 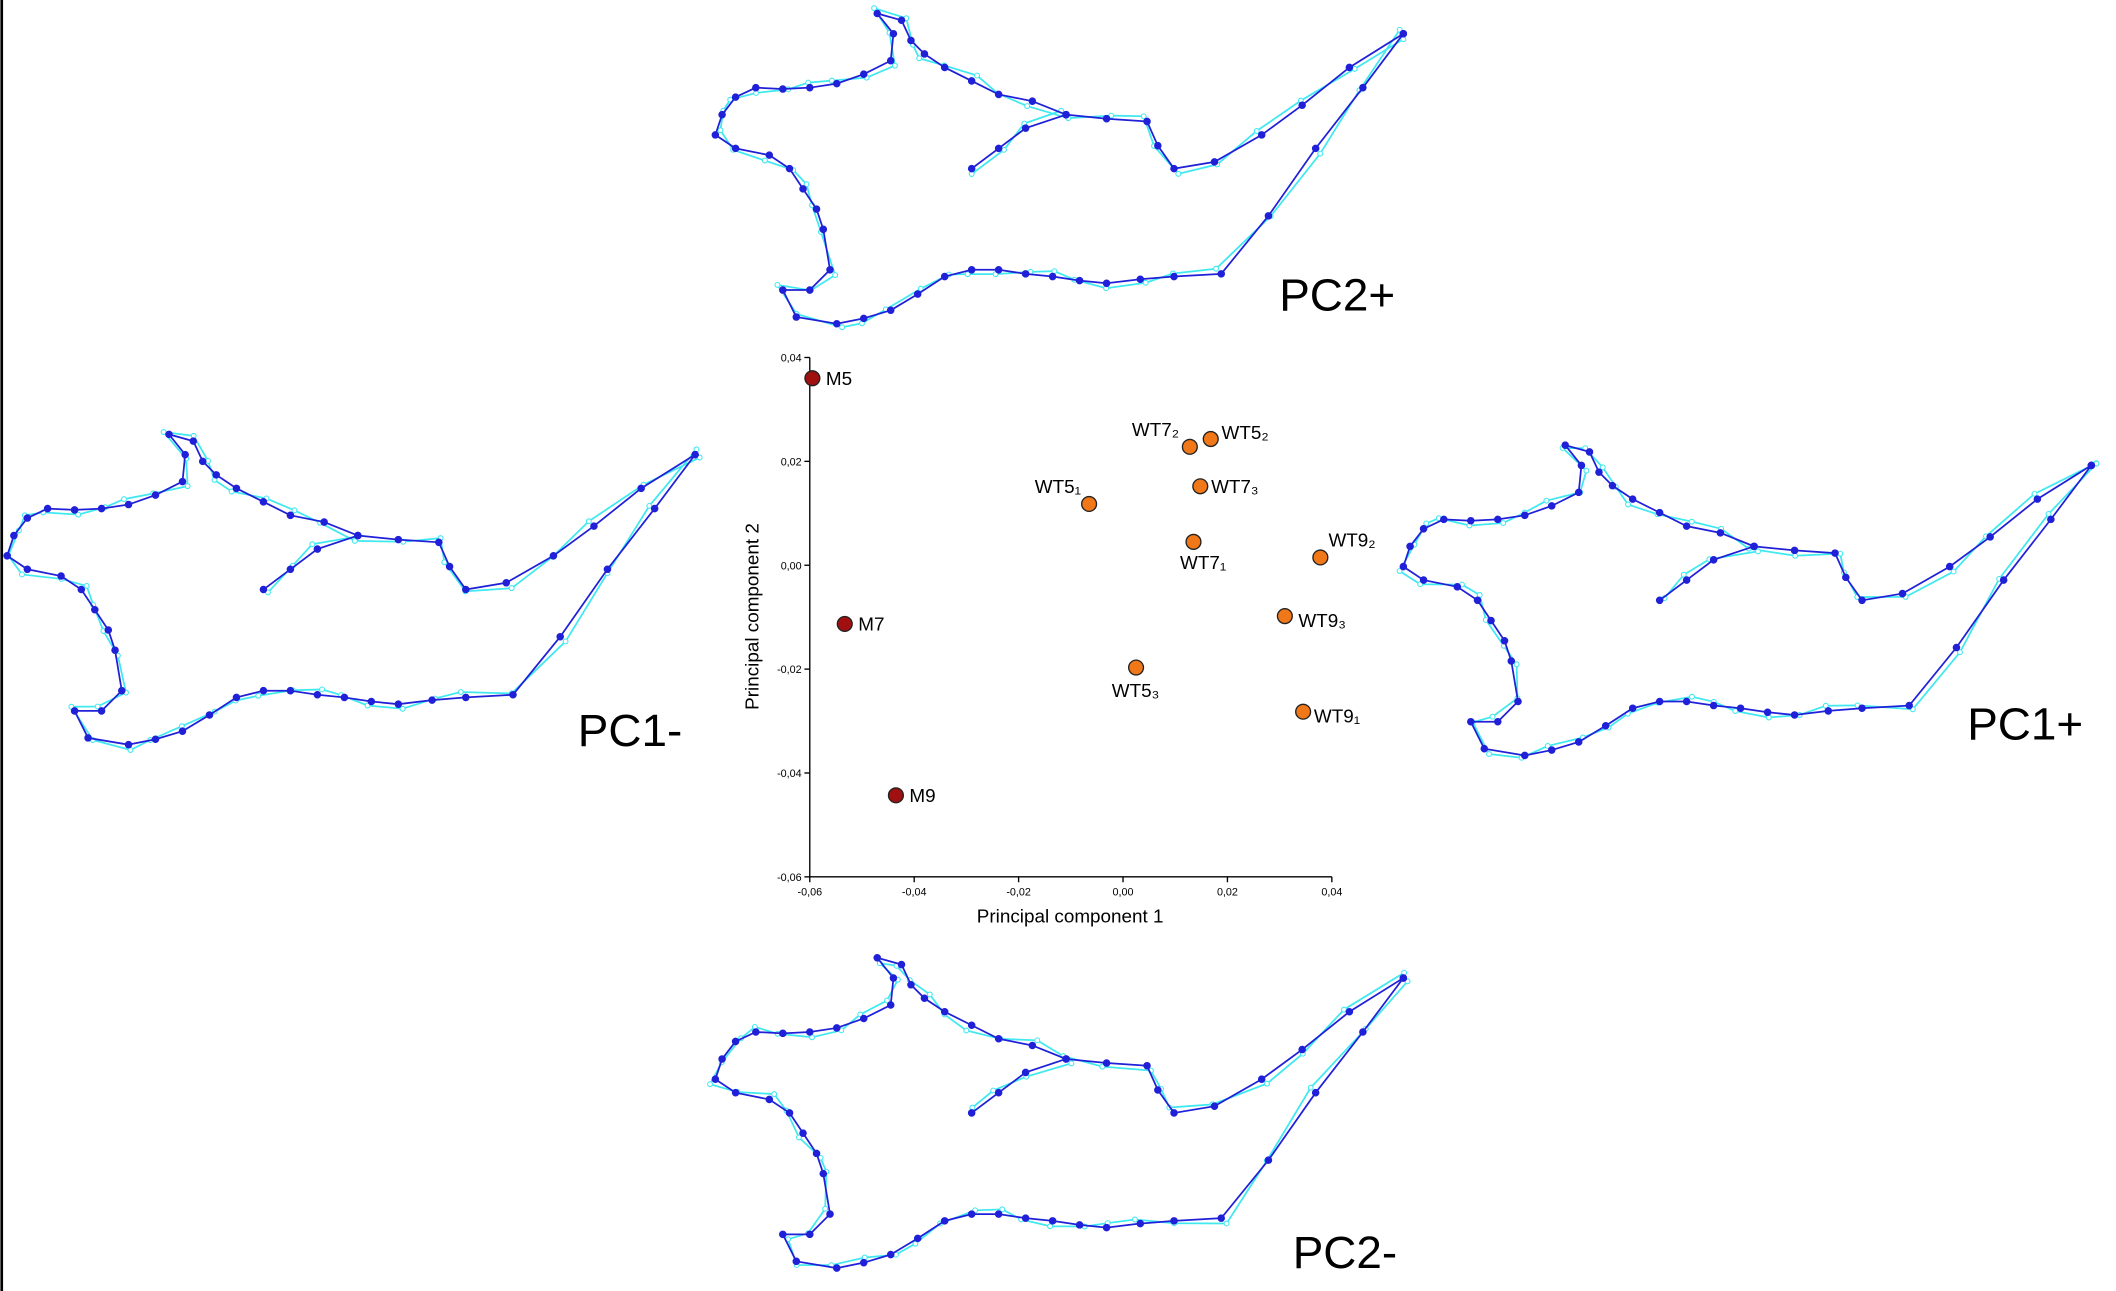 What do you see at coordinates (1059, 168) in the screenshot?
I see `shape-outline` at bounding box center [1059, 168].